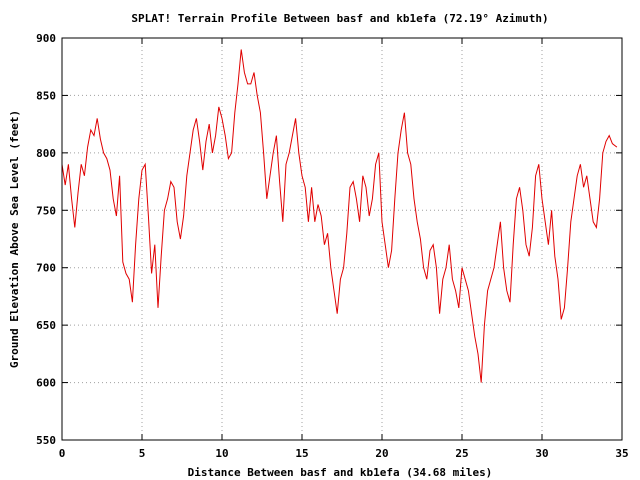 The height and width of the screenshot is (480, 640). What do you see at coordinates (46, 268) in the screenshot?
I see `y-tick-label: 700` at bounding box center [46, 268].